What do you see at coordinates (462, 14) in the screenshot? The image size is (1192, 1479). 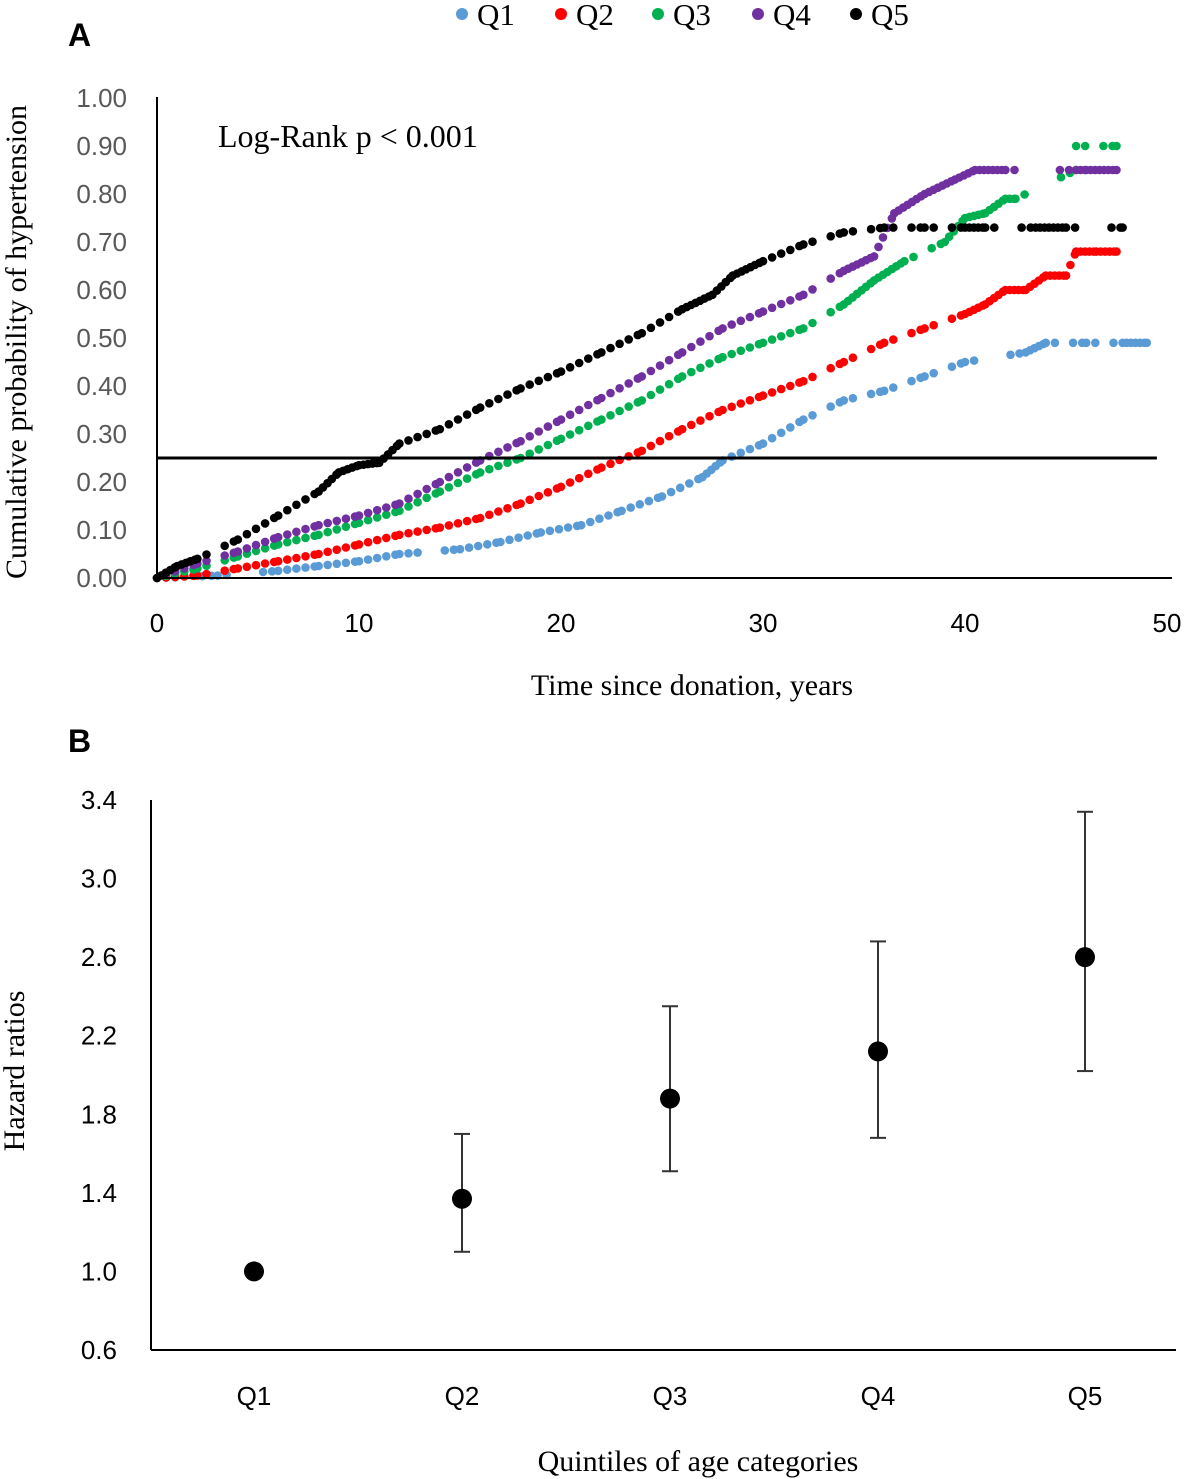 I see `legend-marker-q1` at bounding box center [462, 14].